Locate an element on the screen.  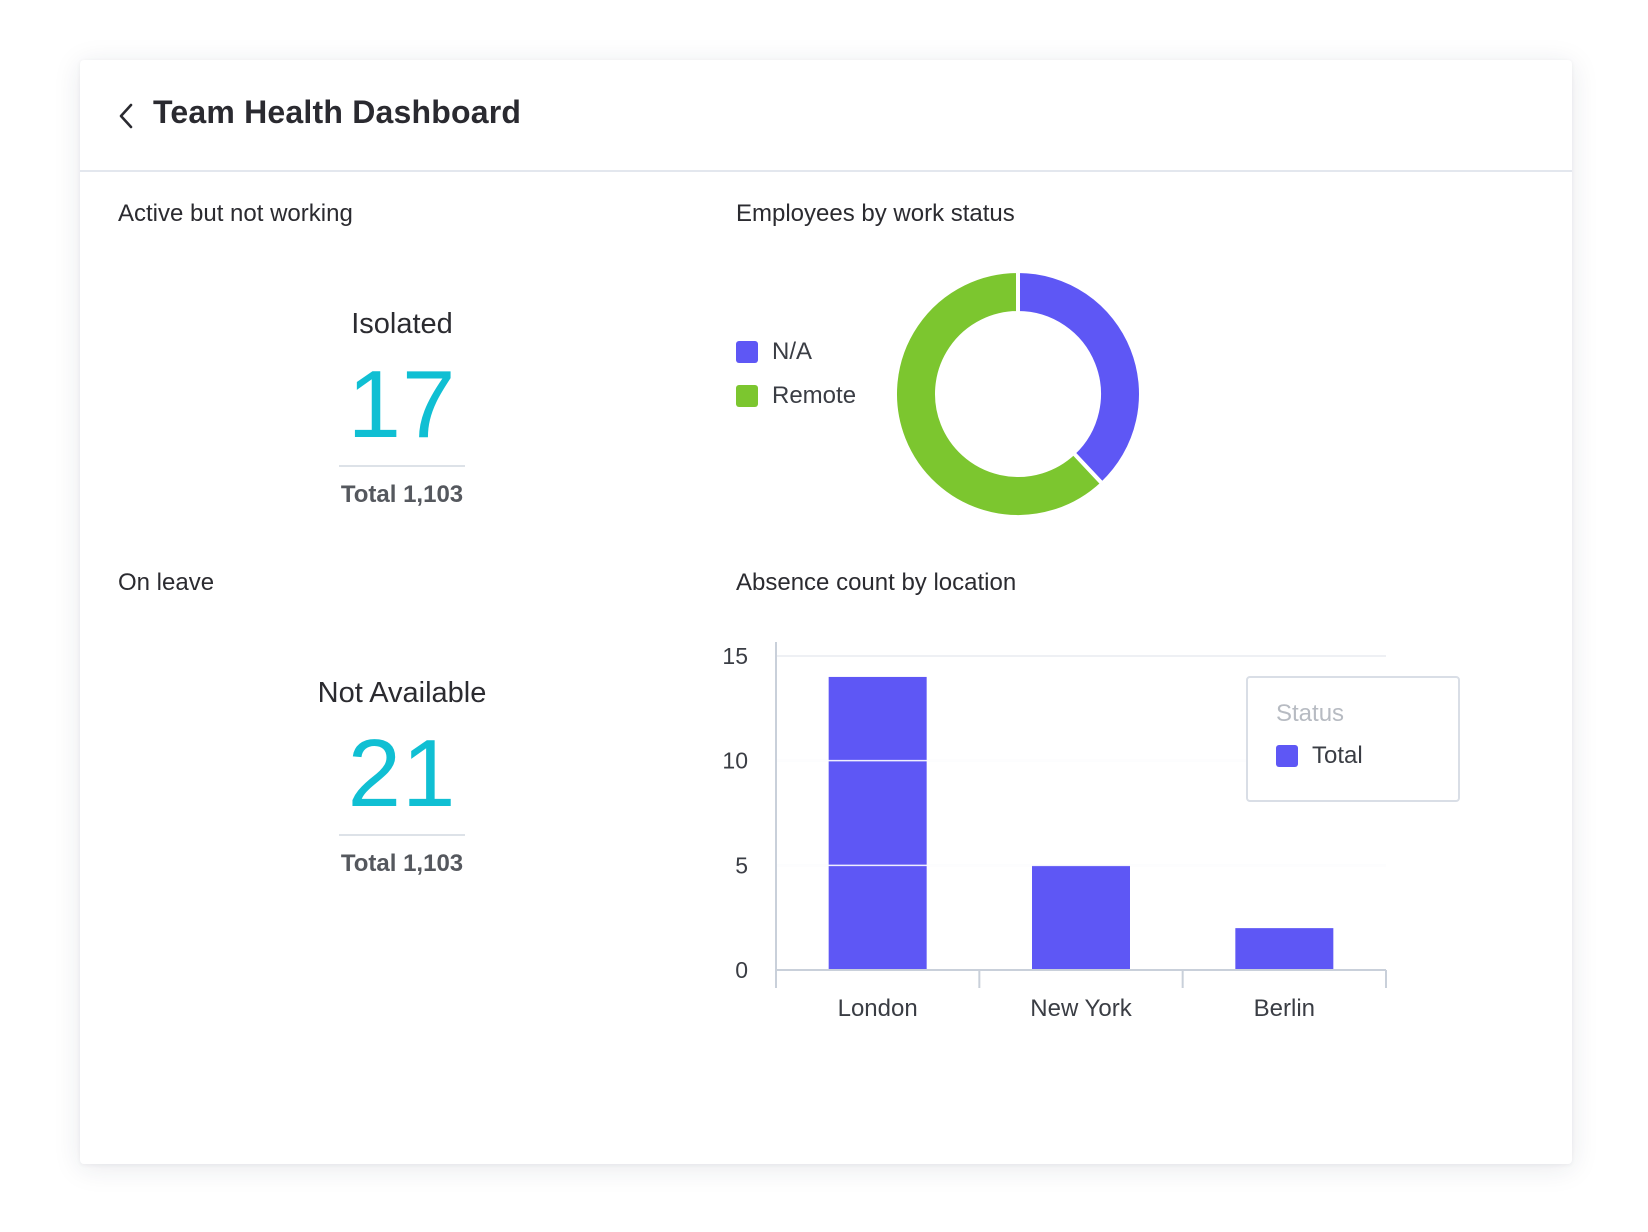
bar-chart: 0 5 10 15 London New York Berlin is located at coordinates (1054, 832).